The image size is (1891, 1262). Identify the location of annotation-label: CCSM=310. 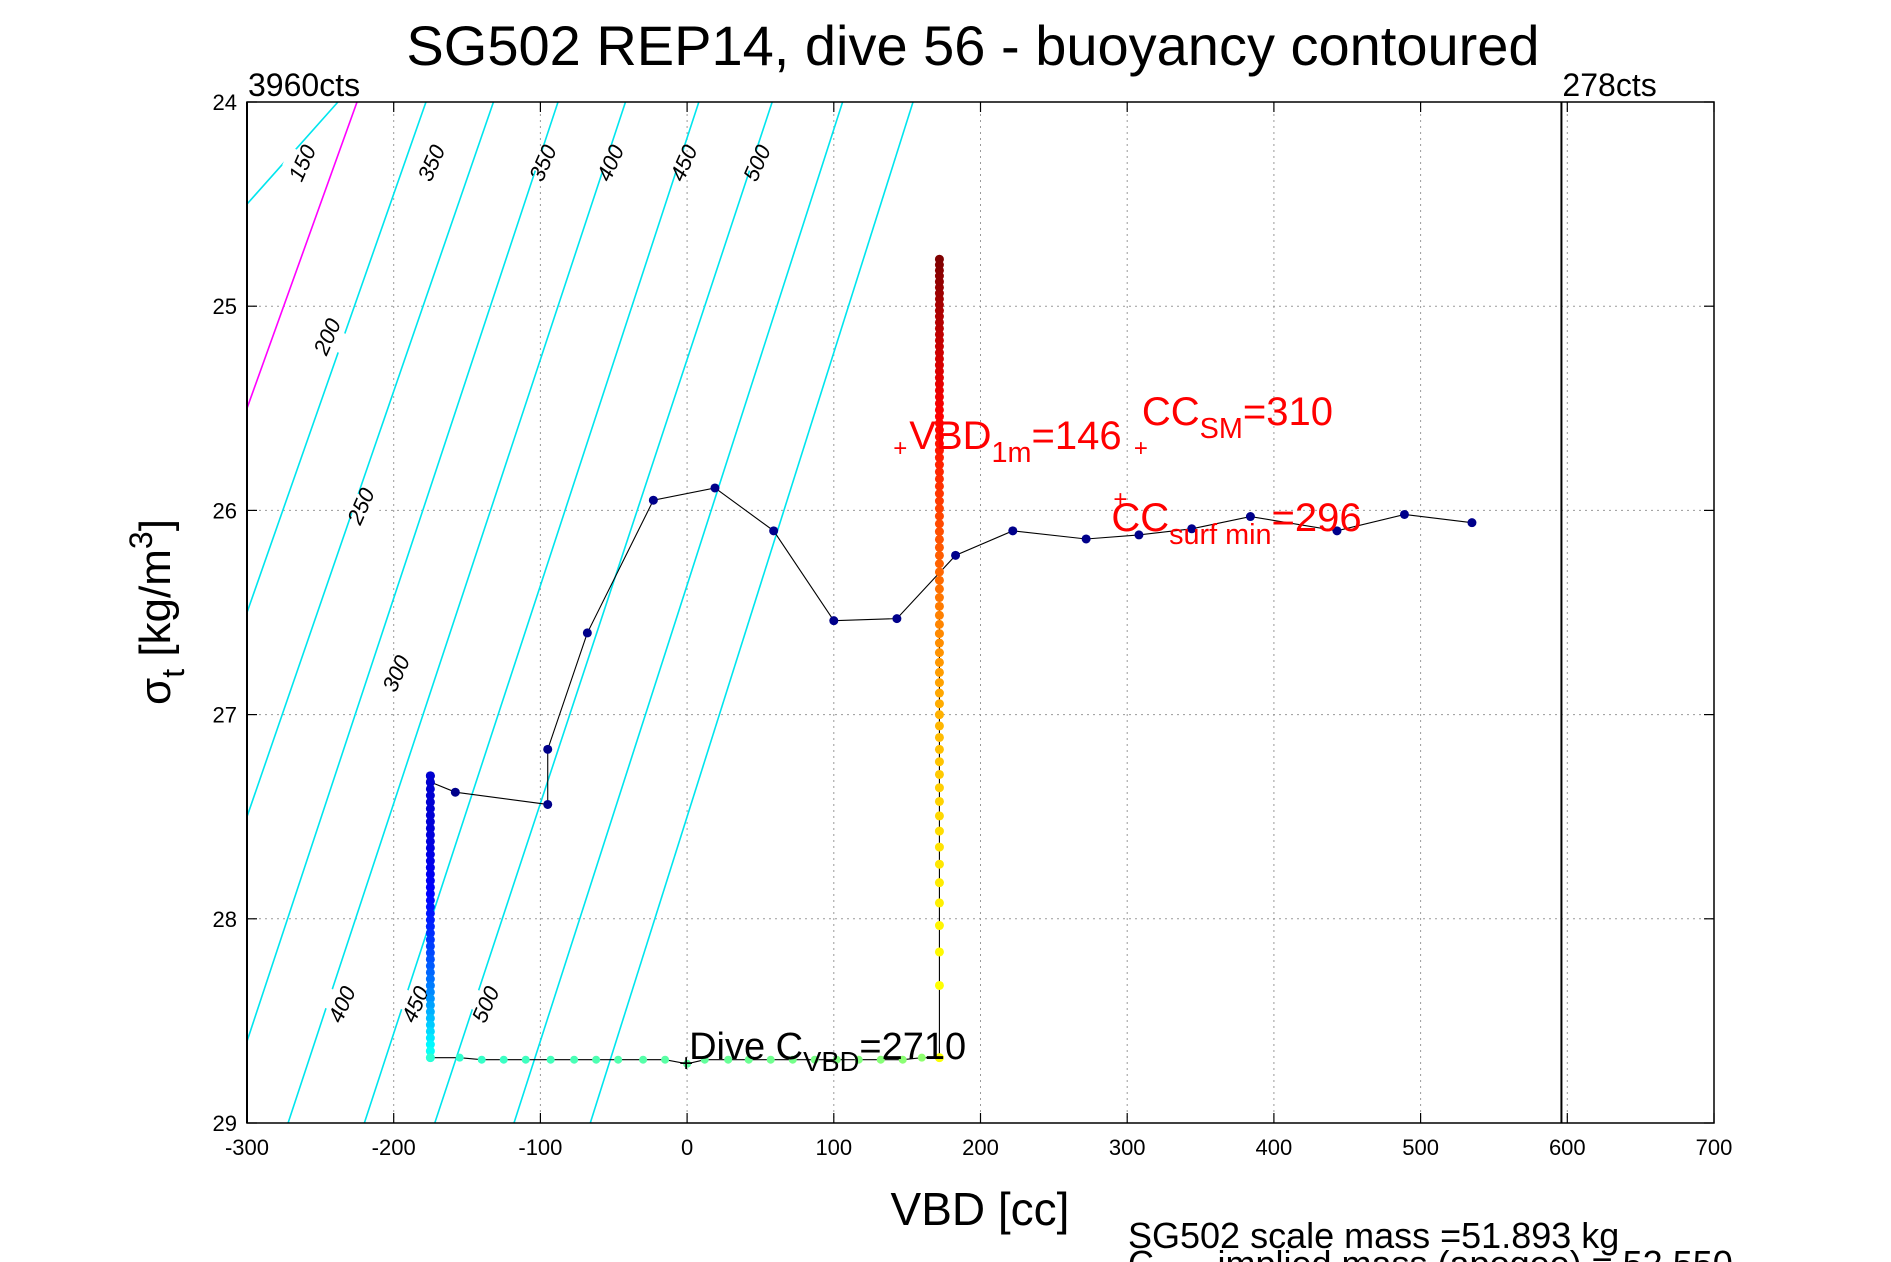
(1237, 417).